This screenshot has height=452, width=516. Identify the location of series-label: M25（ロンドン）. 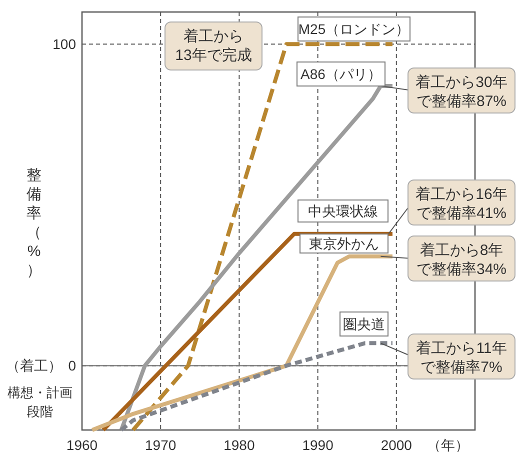
(354, 29).